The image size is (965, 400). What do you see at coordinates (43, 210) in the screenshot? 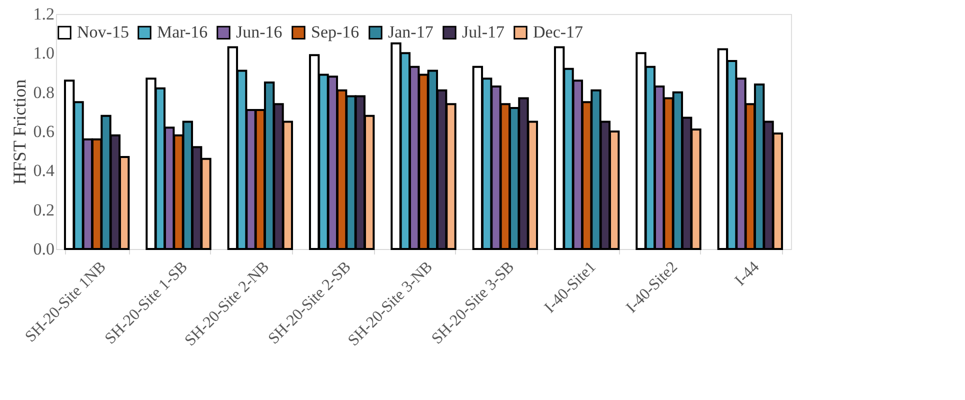
I see `y-tick-label: 0.2` at bounding box center [43, 210].